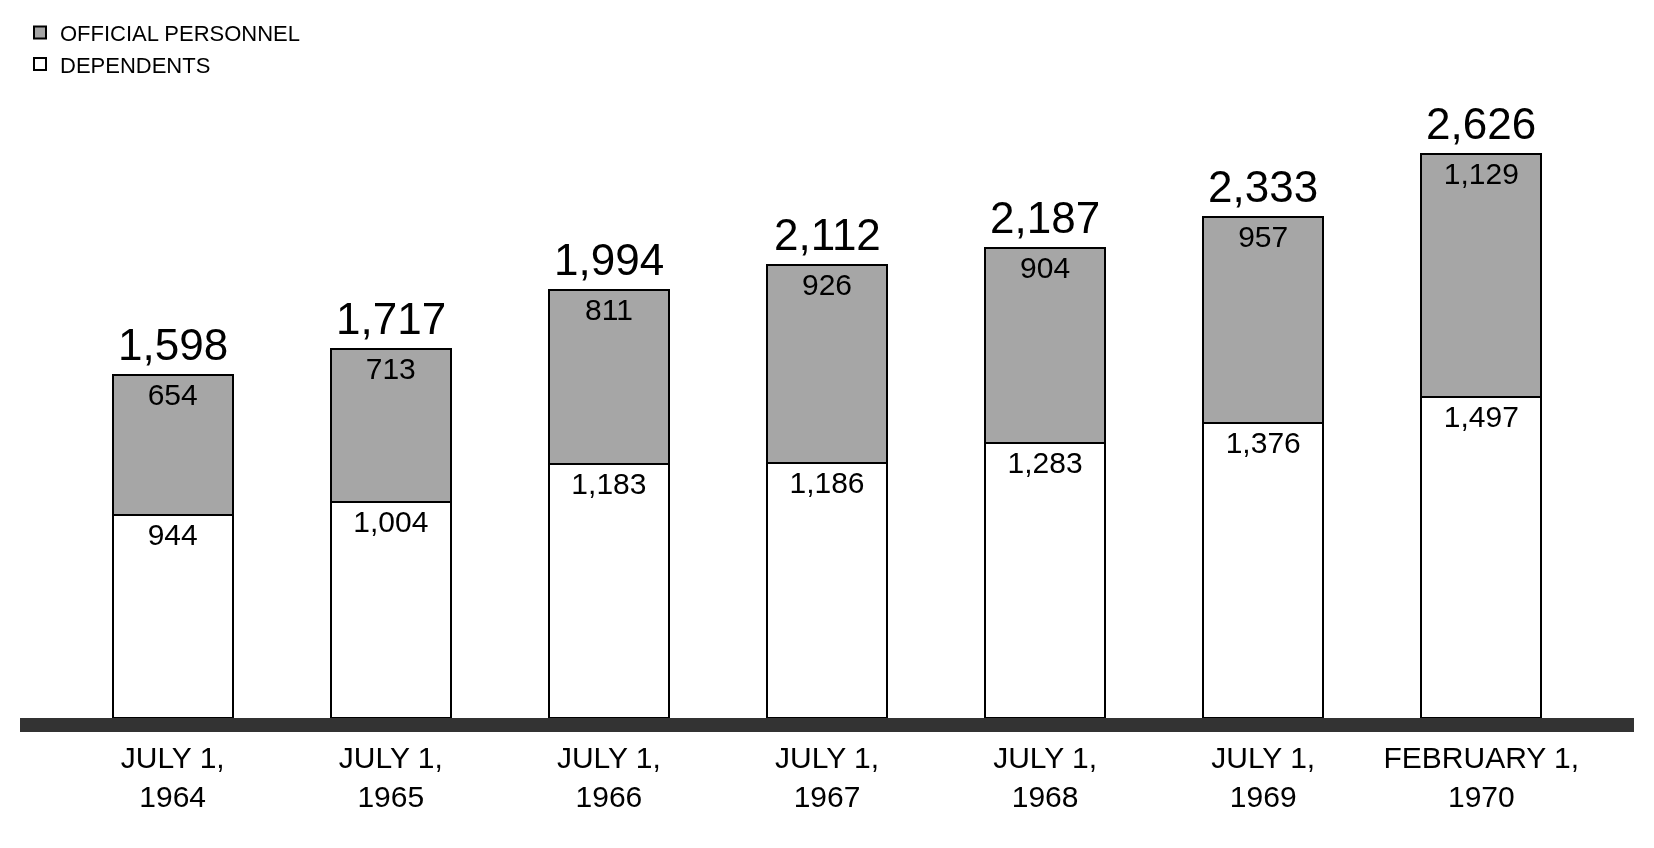  What do you see at coordinates (827, 234) in the screenshot?
I see `total-label: 2,112` at bounding box center [827, 234].